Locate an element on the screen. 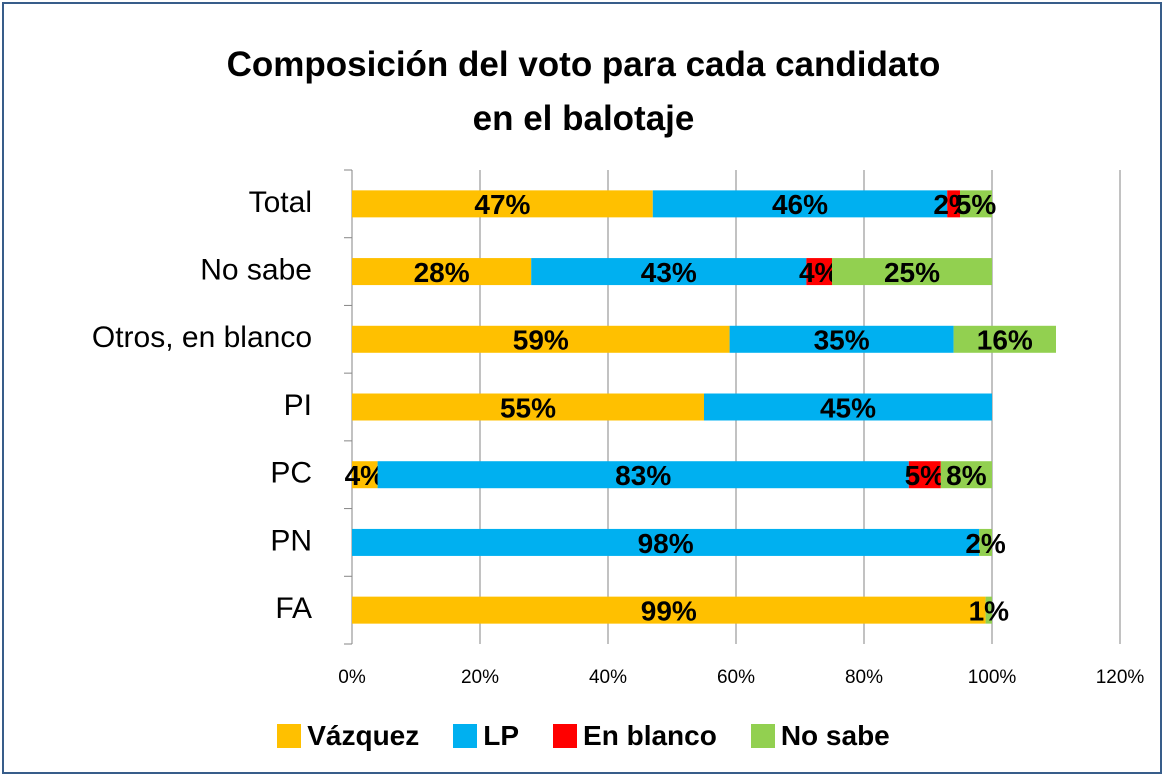 The height and width of the screenshot is (779, 1167). legend-label: Vázquez is located at coordinates (363, 735).